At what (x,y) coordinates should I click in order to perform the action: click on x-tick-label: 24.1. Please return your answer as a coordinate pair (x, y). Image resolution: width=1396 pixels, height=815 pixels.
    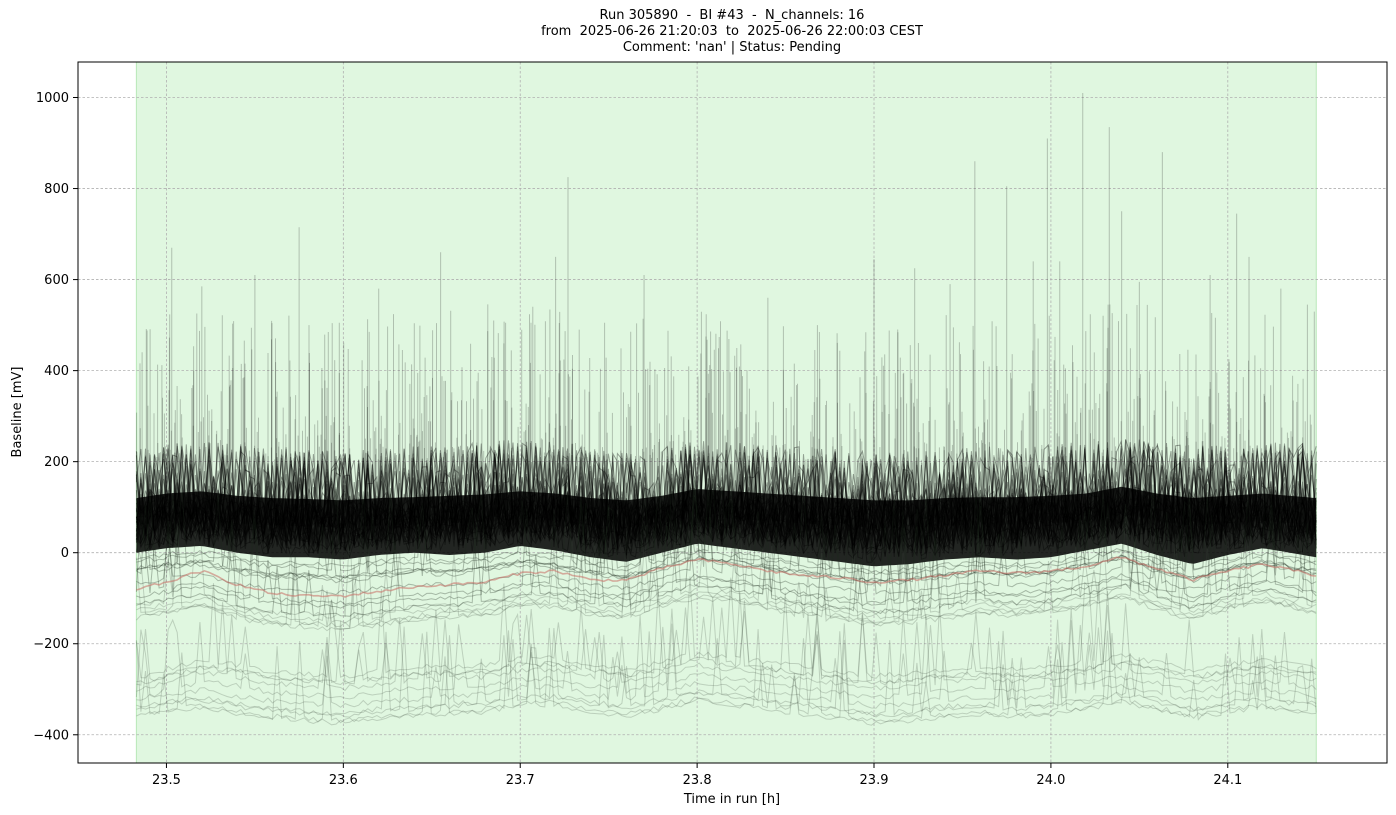
    Looking at the image, I should click on (1227, 780).